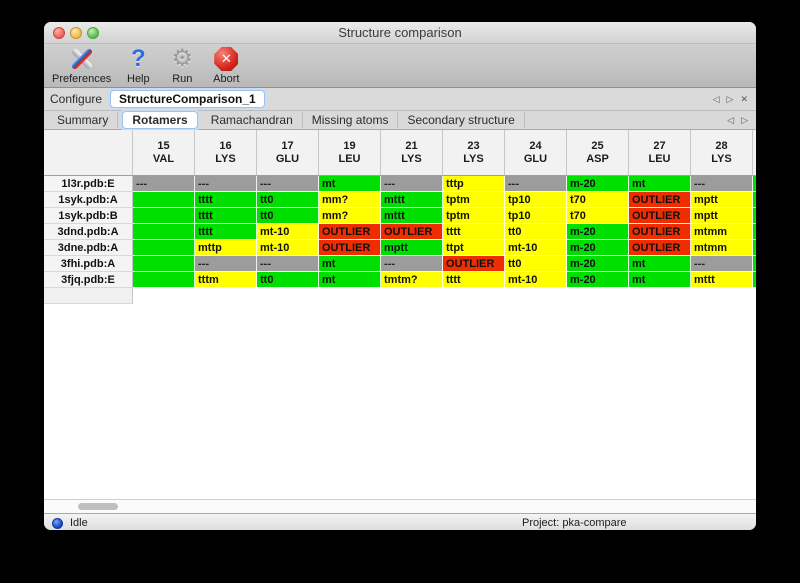 This screenshot has width=800, height=583. What do you see at coordinates (288, 153) in the screenshot?
I see `column-header: 17 GLU` at bounding box center [288, 153].